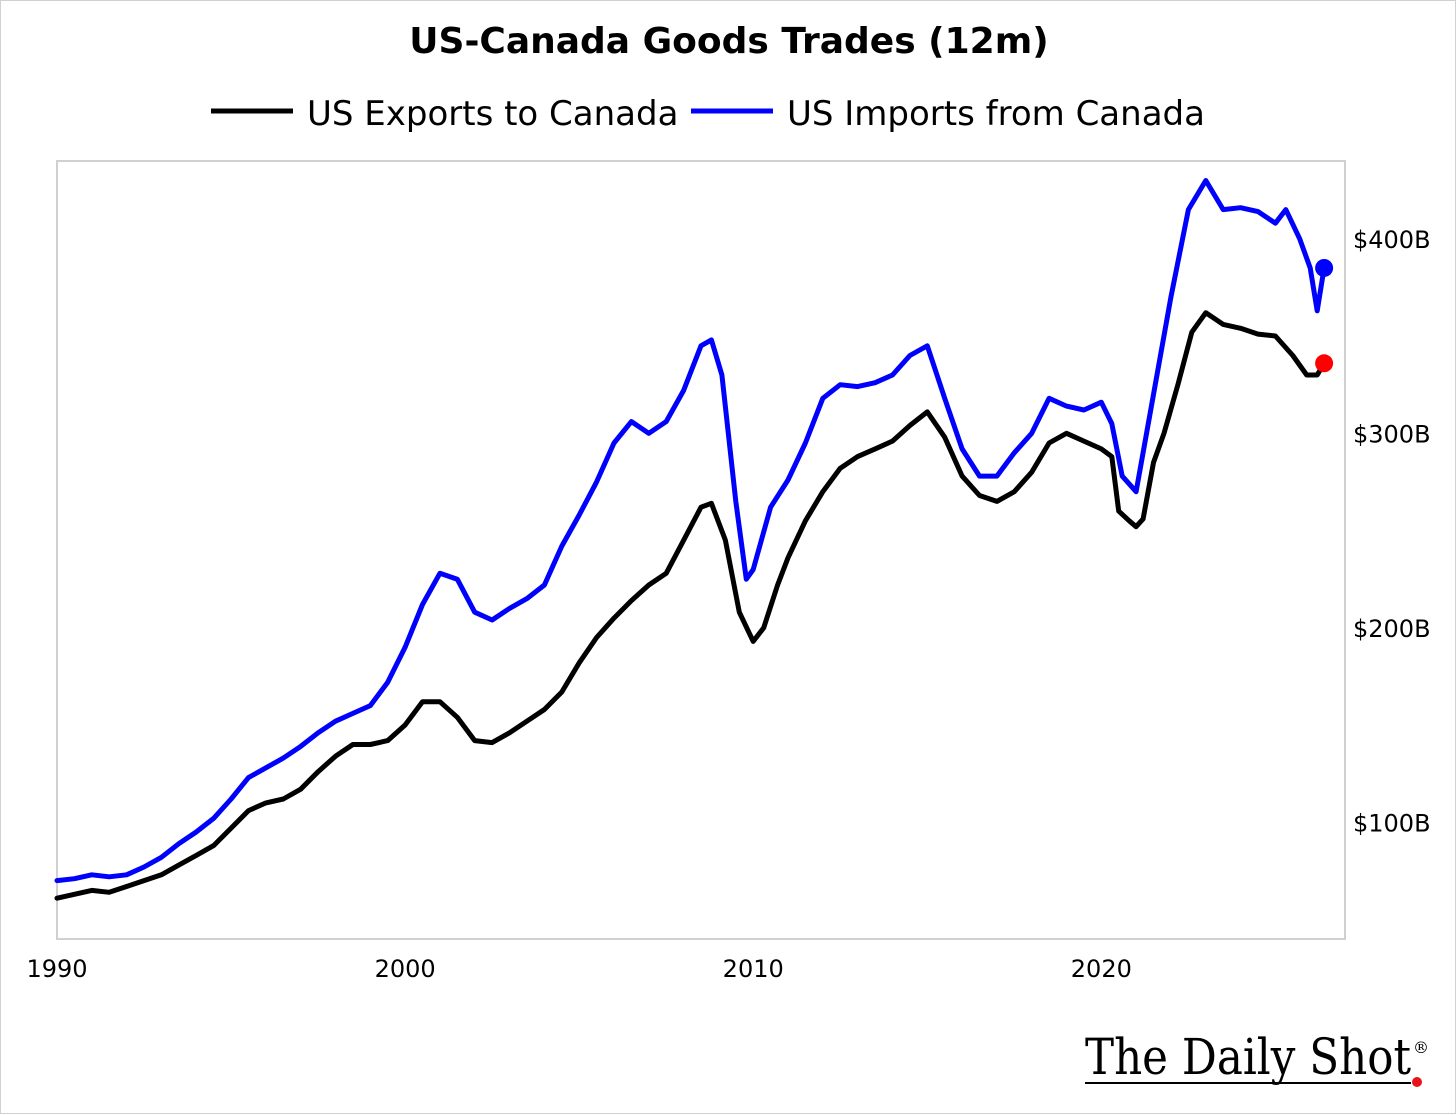  Describe the element at coordinates (56, 969) in the screenshot. I see `x-tick-label: 1990` at that location.